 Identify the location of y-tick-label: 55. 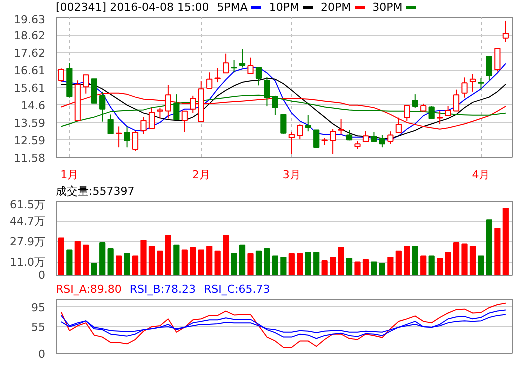
(39, 327).